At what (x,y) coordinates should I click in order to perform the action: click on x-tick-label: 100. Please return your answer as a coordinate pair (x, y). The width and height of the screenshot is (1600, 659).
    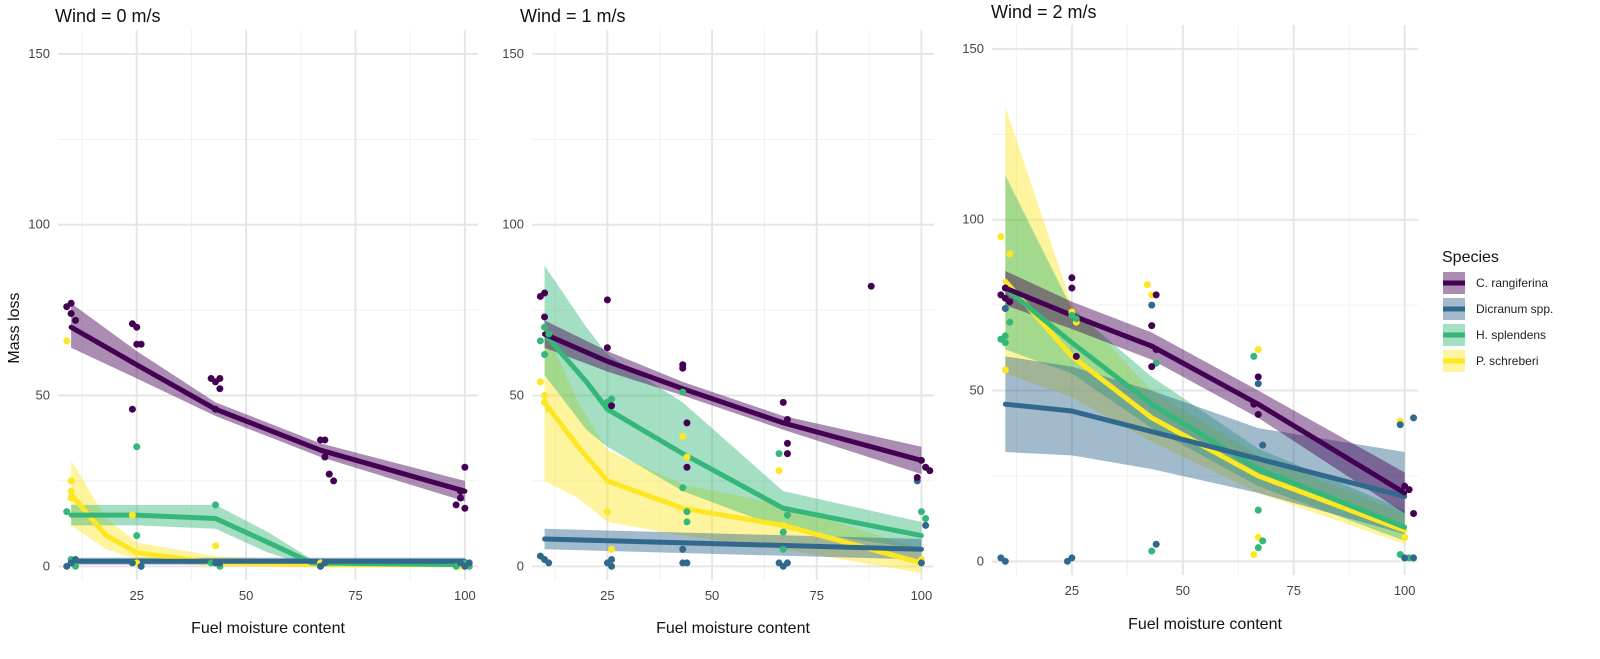
    Looking at the image, I should click on (922, 595).